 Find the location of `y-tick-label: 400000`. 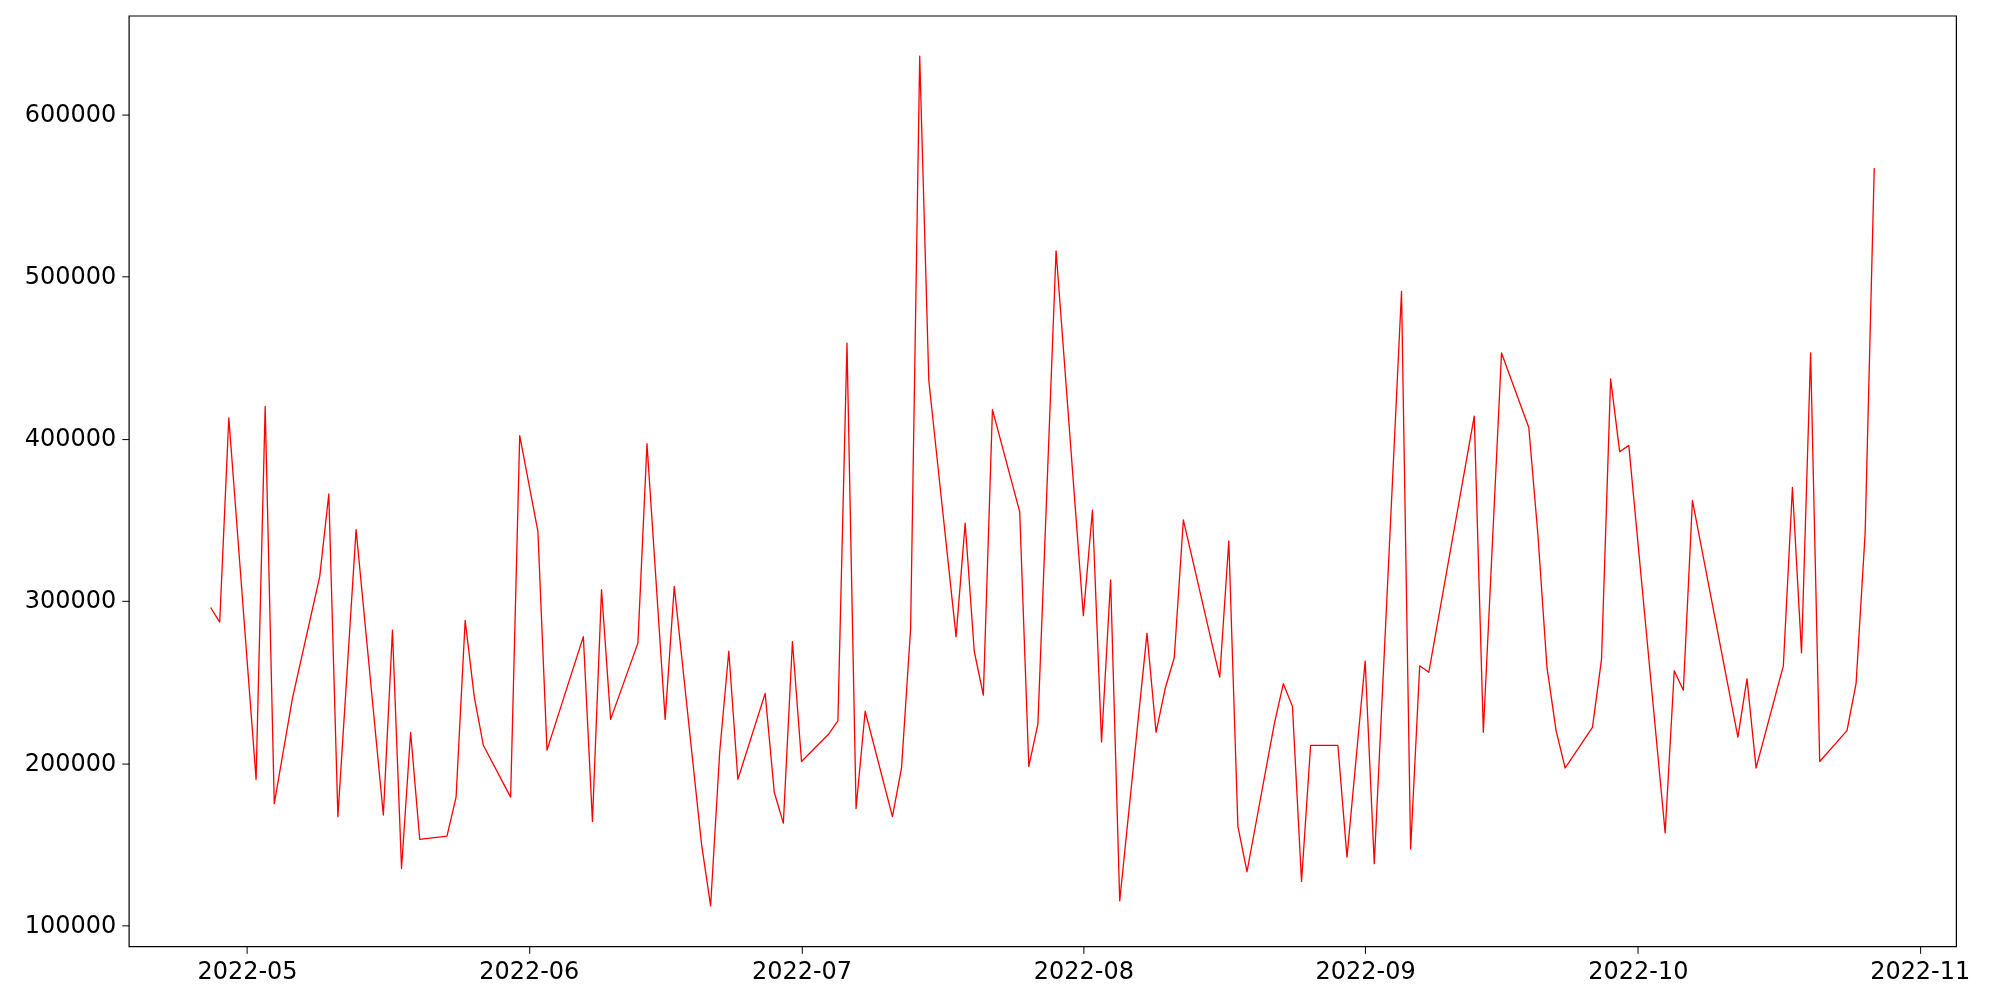

y-tick-label: 400000 is located at coordinates (70, 438).